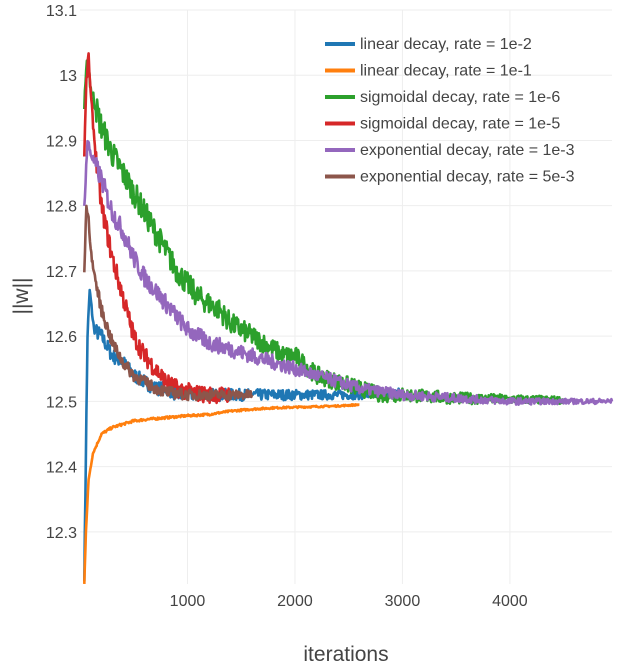  Describe the element at coordinates (510, 601) in the screenshot. I see `x-tick-label: 4000` at that location.